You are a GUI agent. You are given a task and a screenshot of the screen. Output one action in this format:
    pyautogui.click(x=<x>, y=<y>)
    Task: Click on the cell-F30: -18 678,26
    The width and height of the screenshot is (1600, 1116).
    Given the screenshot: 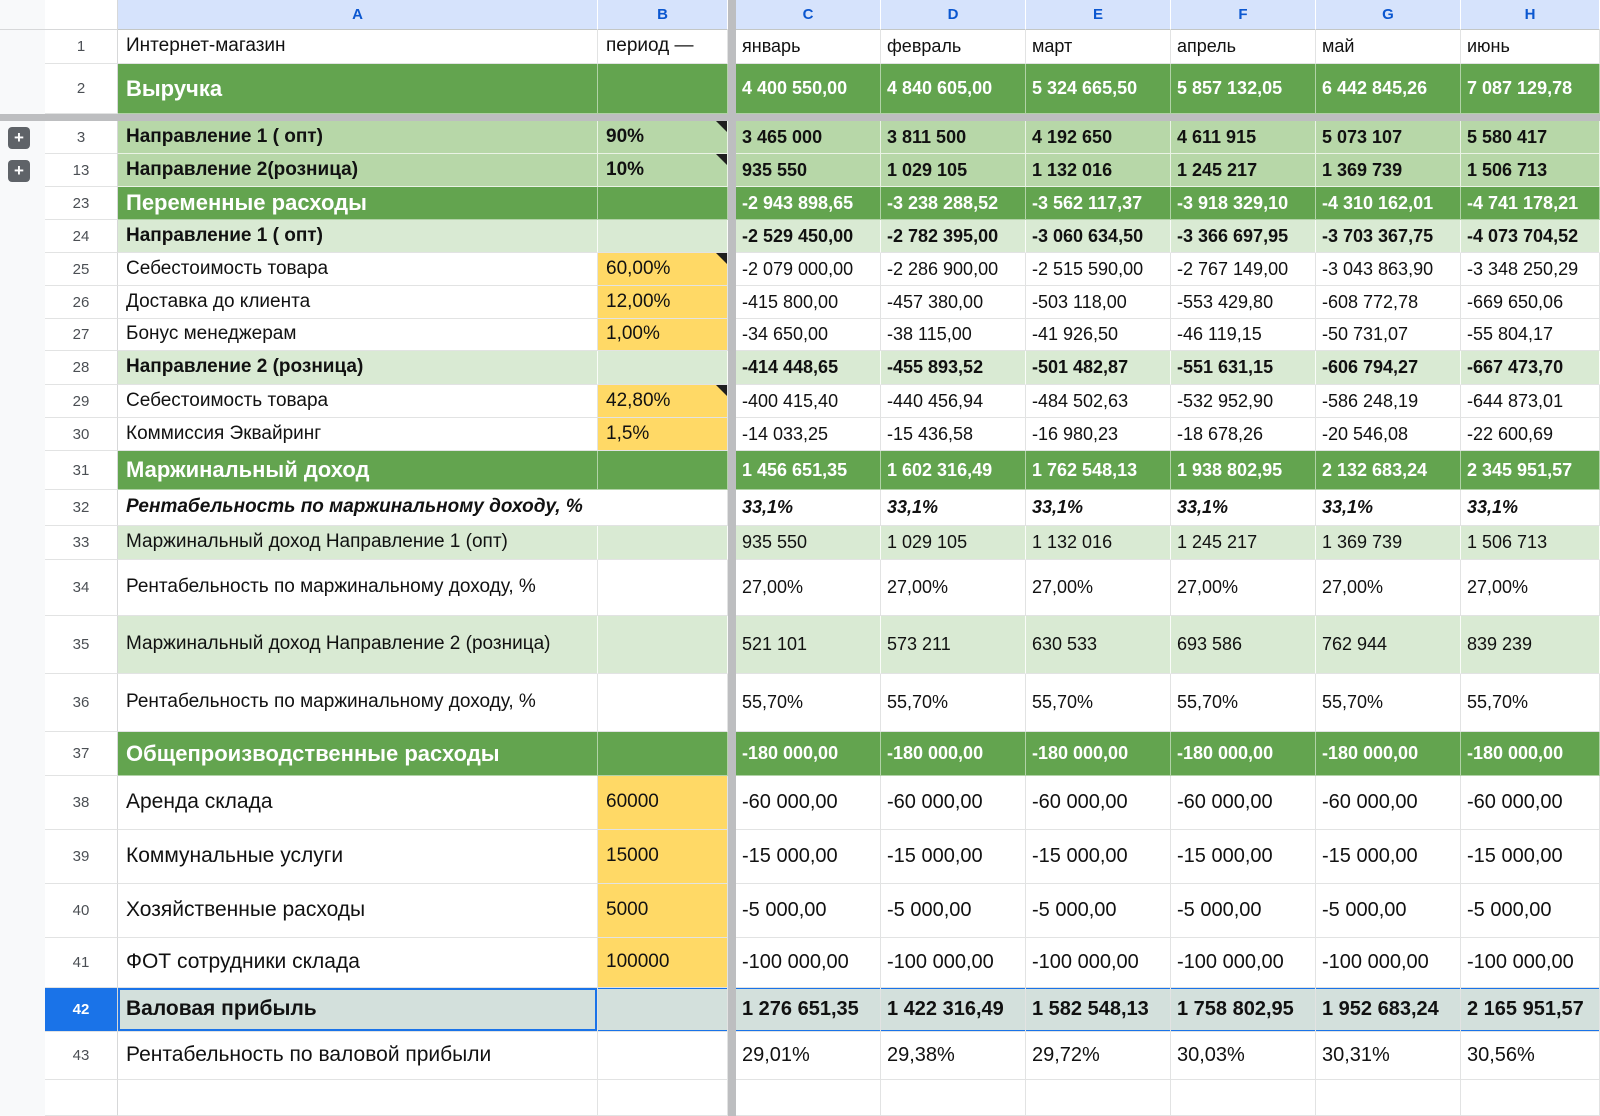 What is the action you would take?
    pyautogui.click(x=1243, y=434)
    